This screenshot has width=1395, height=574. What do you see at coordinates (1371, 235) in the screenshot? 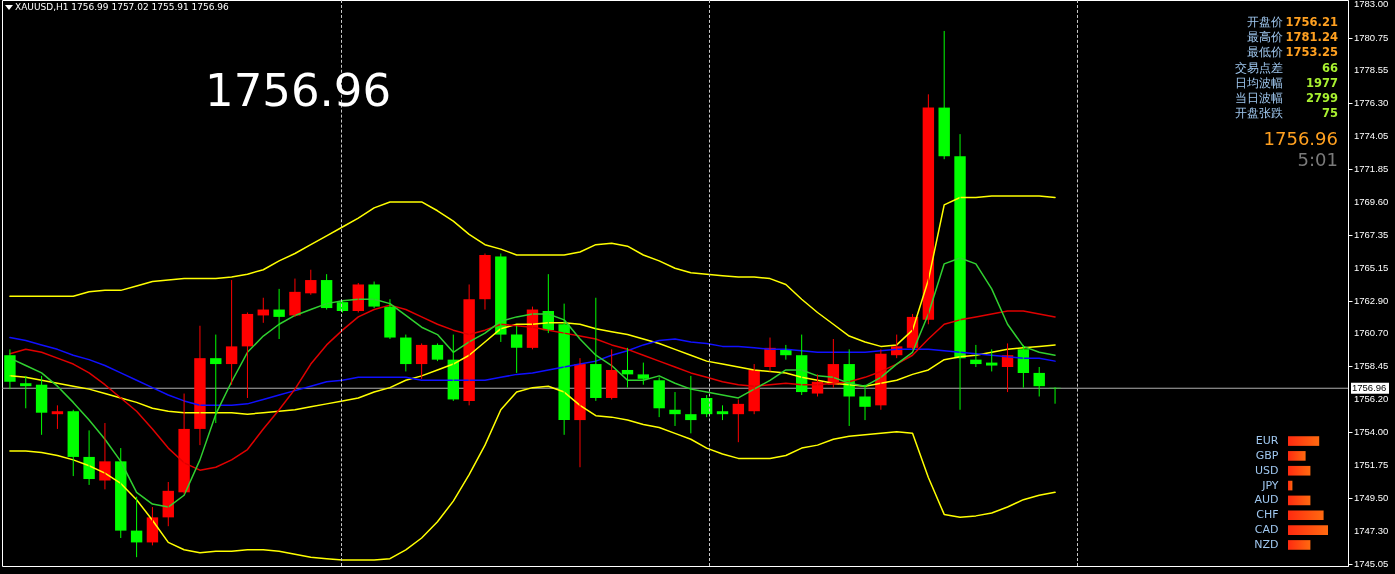
I see `y-tick-label: 1767.35` at bounding box center [1371, 235].